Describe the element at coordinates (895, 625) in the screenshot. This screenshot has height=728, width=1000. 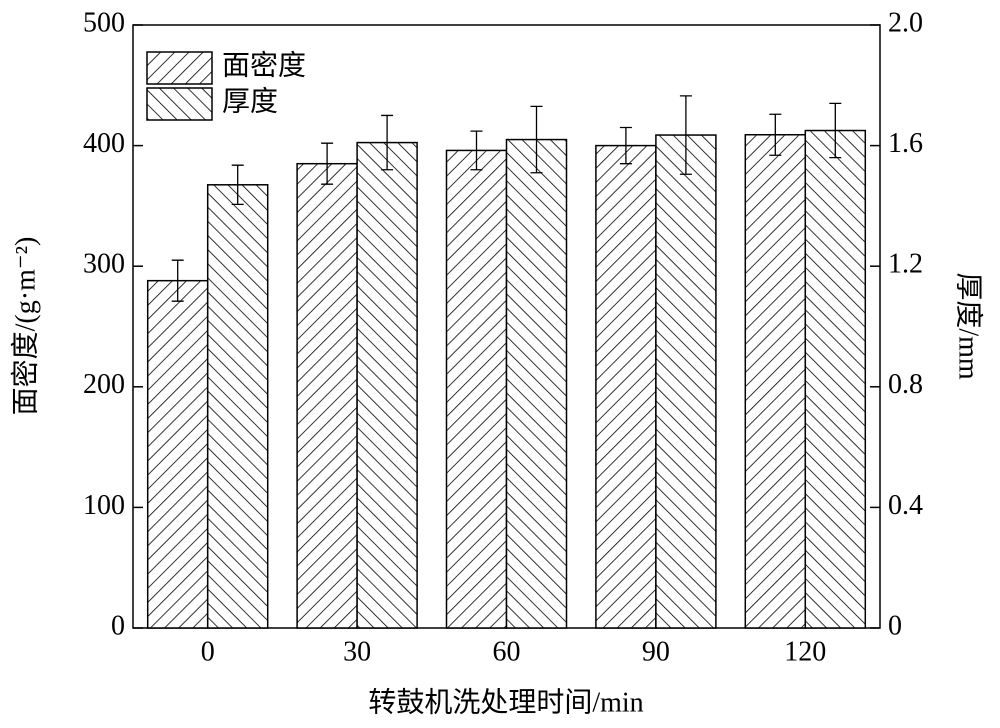
I see `y2-tick-label: 0` at that location.